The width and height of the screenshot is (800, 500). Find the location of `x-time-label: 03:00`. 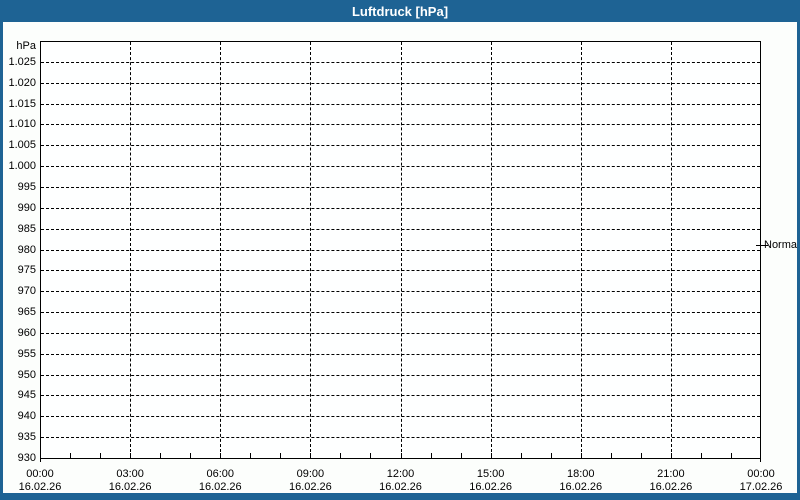

x-time-label: 03:00 is located at coordinates (130, 474).